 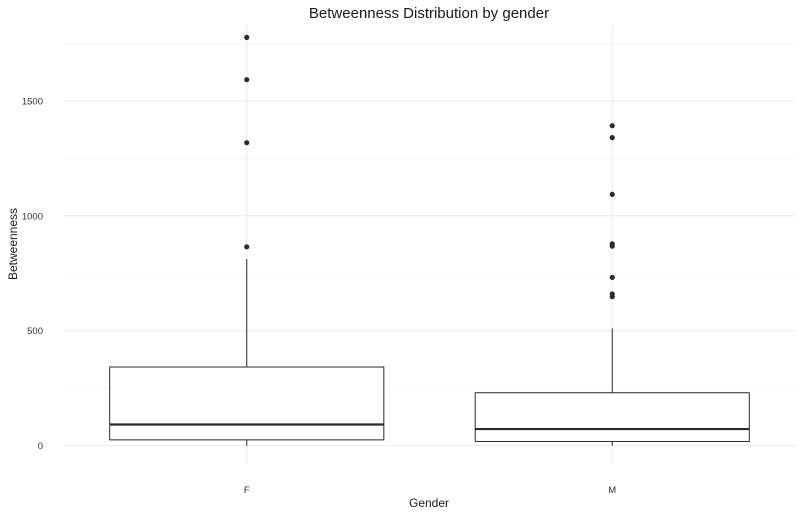 I want to click on x-tick-label-M: M, so click(x=612, y=490).